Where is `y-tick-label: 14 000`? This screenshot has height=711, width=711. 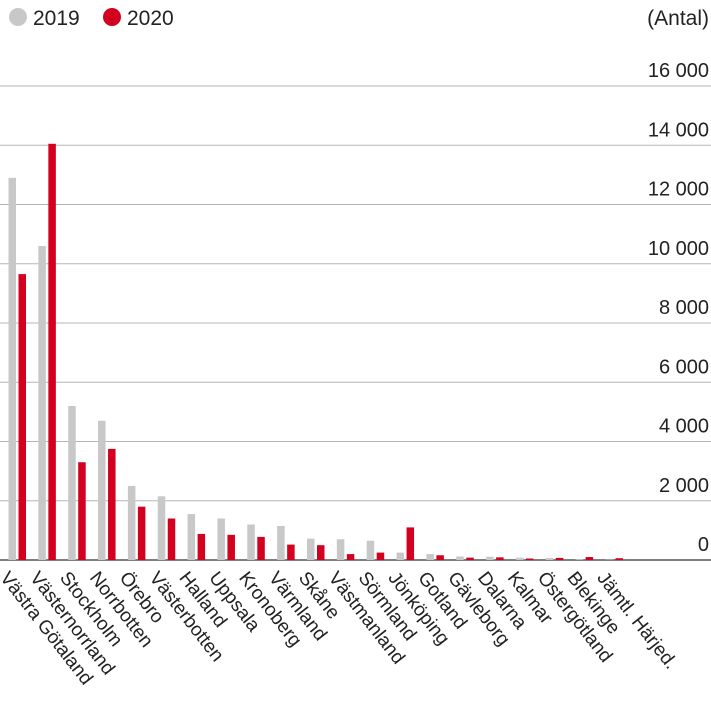 y-tick-label: 14 000 is located at coordinates (678, 130).